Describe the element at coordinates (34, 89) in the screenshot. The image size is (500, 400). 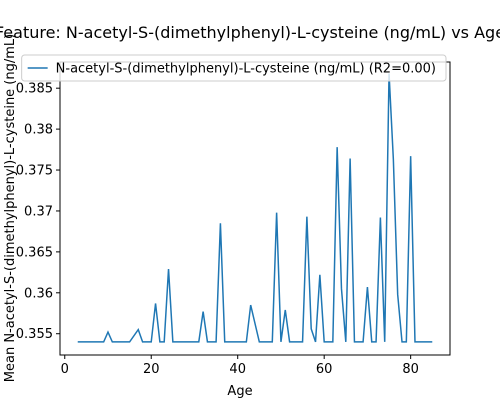
I see `y-tick-label: 0.385` at that location.